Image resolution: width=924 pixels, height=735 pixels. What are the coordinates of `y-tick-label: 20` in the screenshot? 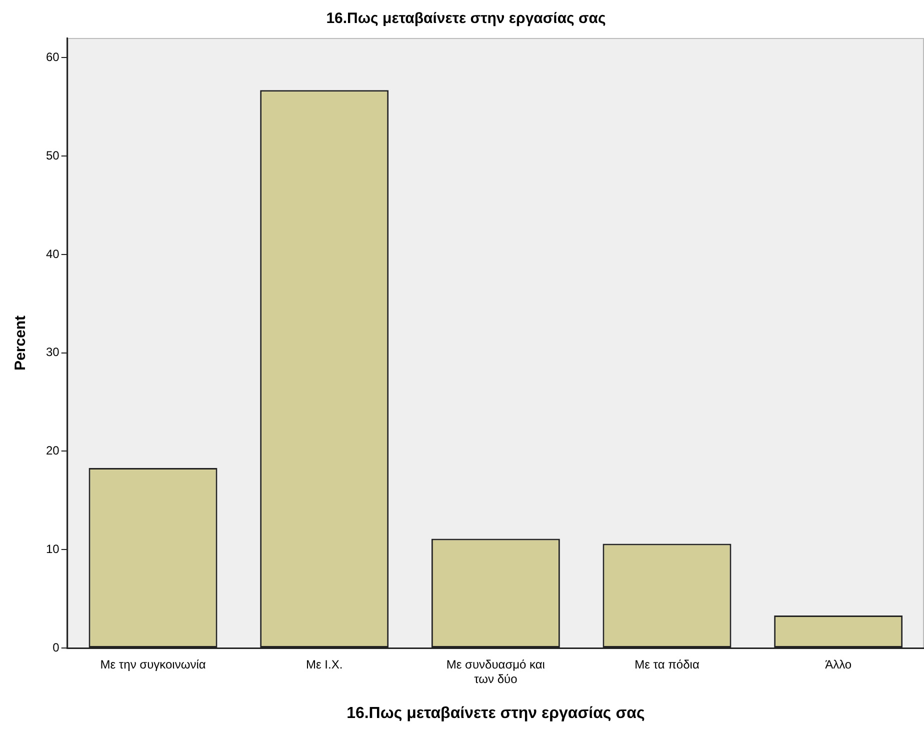 It's located at (53, 451).